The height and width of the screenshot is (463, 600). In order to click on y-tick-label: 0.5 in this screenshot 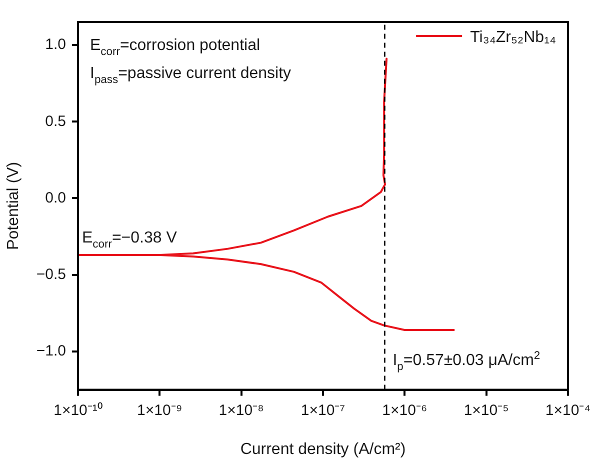, I will do `click(55, 121)`.